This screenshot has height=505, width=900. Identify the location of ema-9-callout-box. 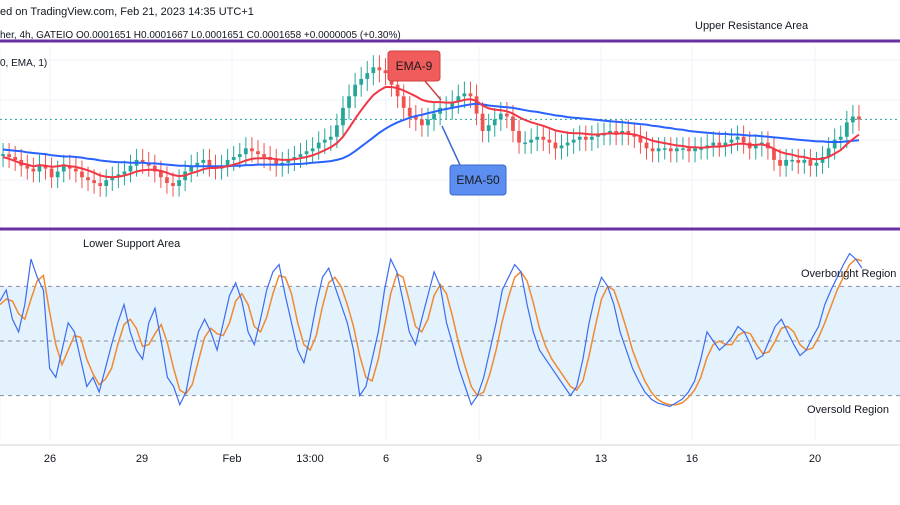
(414, 66).